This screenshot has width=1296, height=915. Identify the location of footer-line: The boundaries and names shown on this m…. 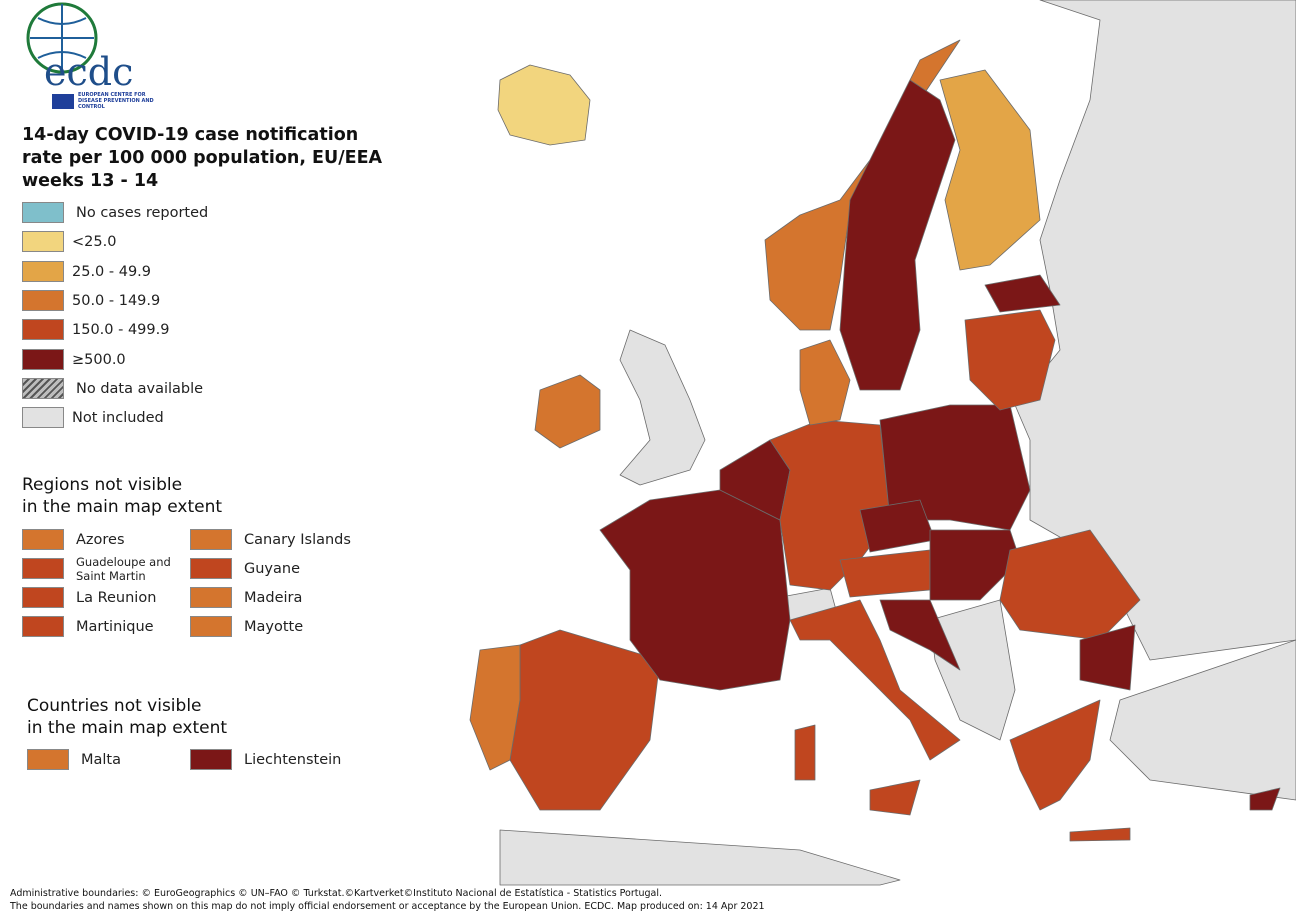
(387, 906).